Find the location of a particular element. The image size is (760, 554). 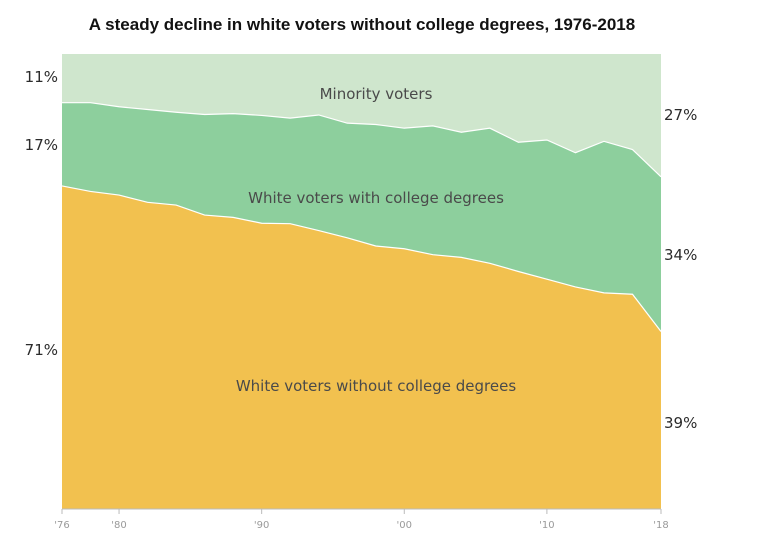

x-tick-label-2000: '00 is located at coordinates (404, 525).